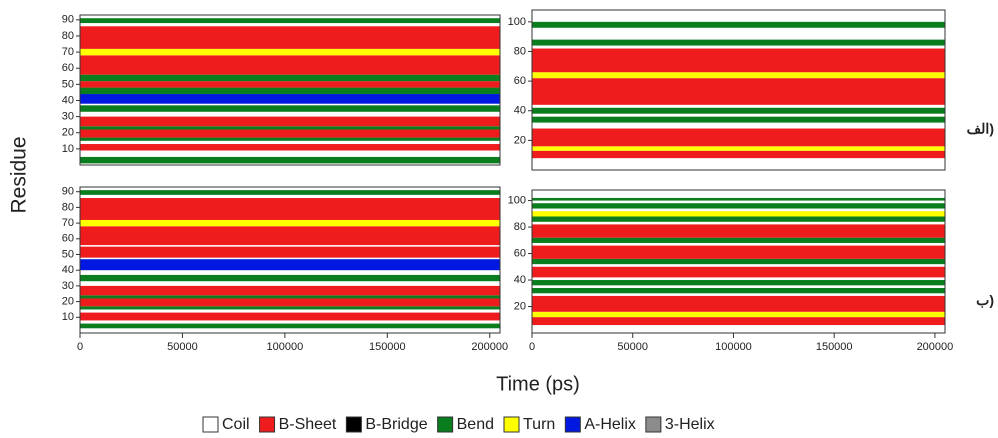  I want to click on legend-label: Bend, so click(475, 424).